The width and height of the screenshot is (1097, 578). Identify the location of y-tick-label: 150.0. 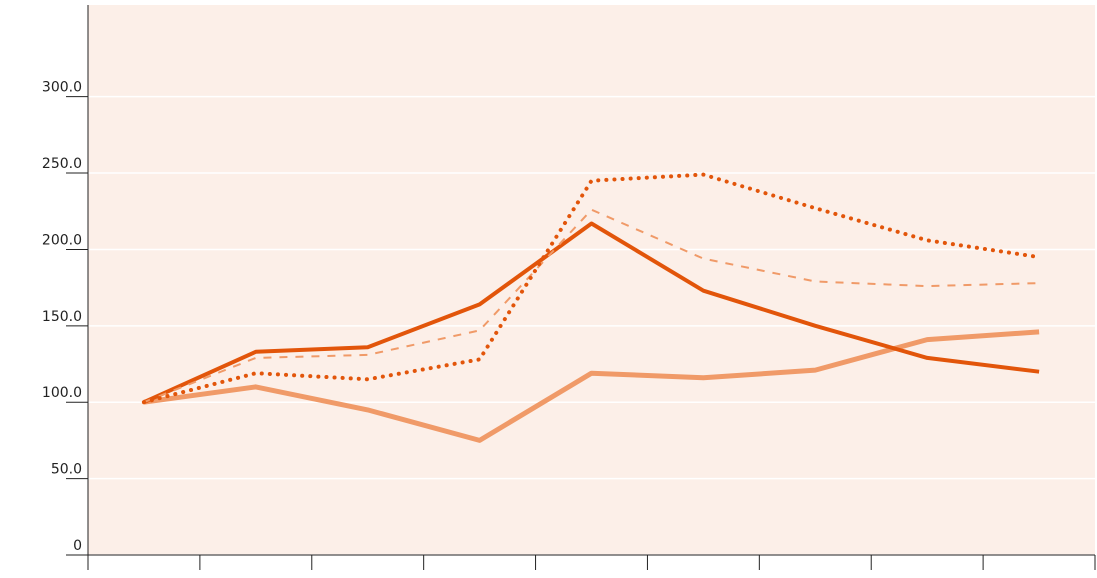
(62, 317).